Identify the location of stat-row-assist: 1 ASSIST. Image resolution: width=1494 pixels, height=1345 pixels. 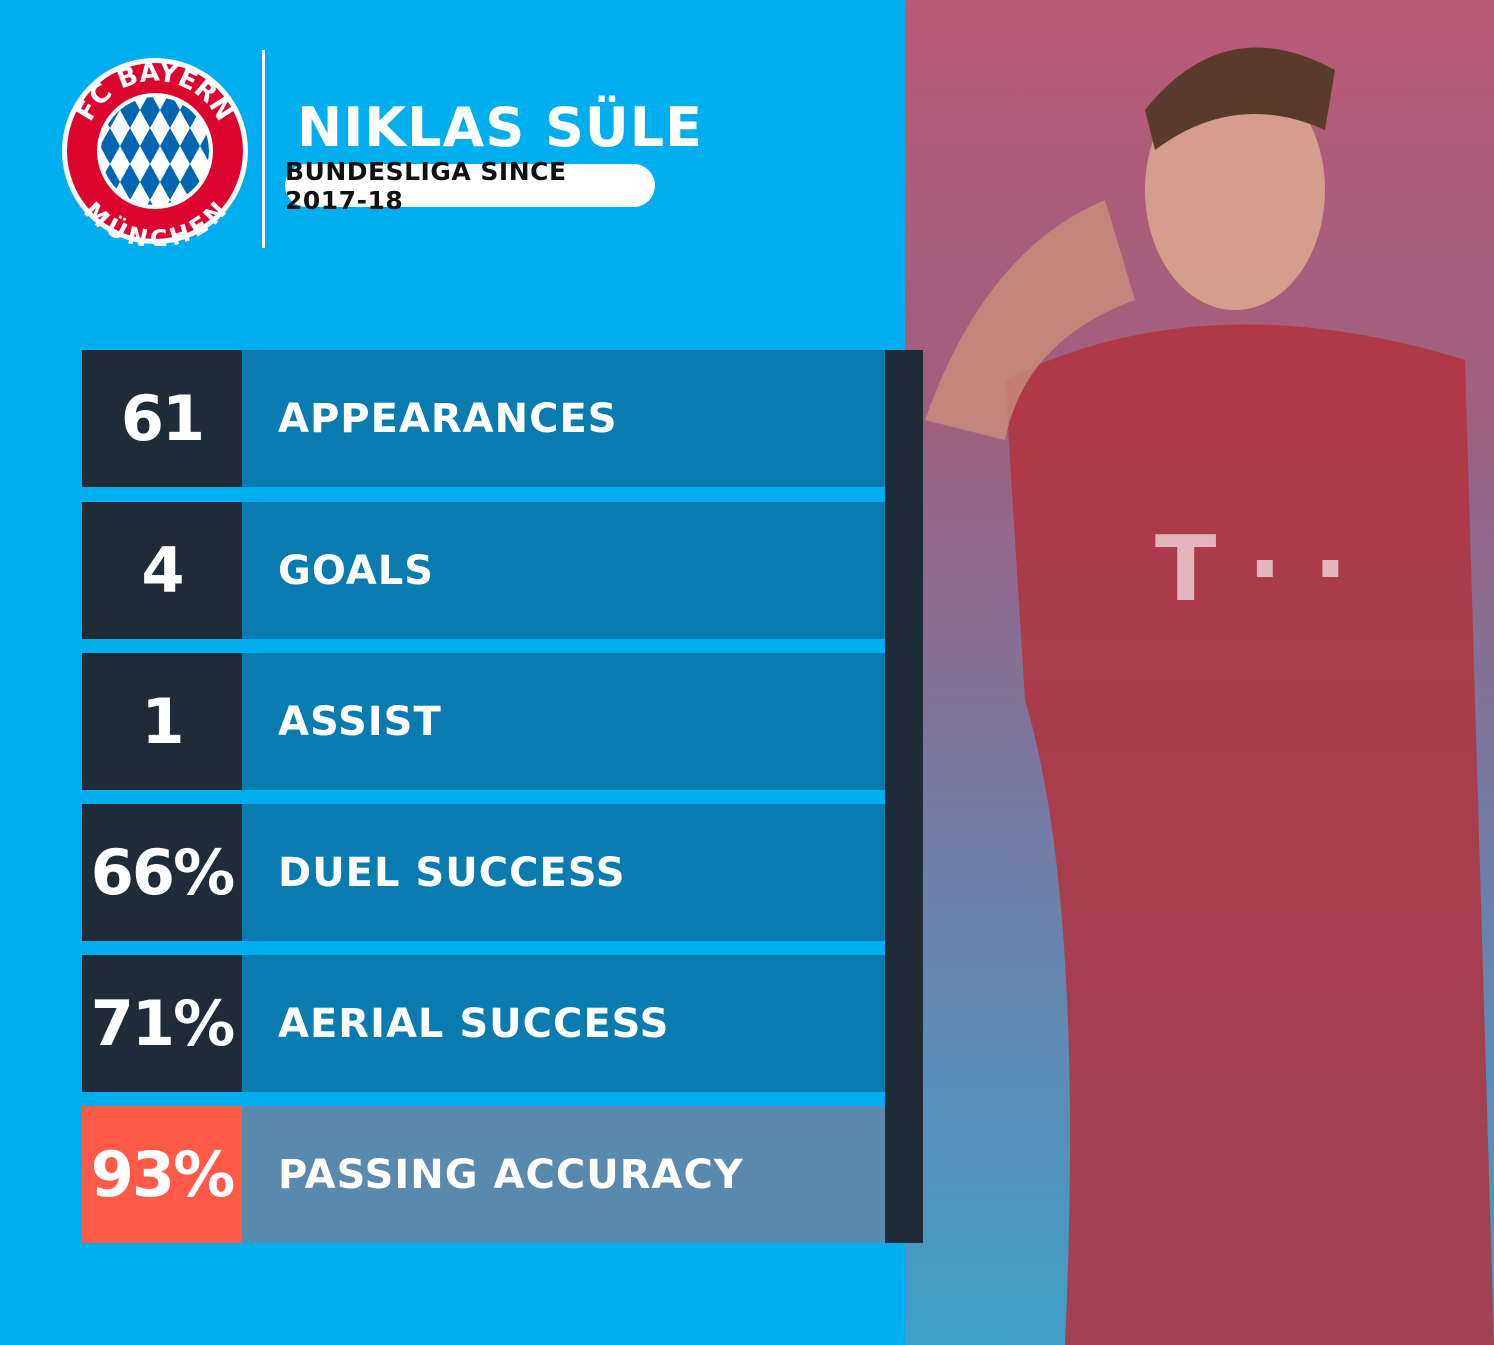
(483, 721).